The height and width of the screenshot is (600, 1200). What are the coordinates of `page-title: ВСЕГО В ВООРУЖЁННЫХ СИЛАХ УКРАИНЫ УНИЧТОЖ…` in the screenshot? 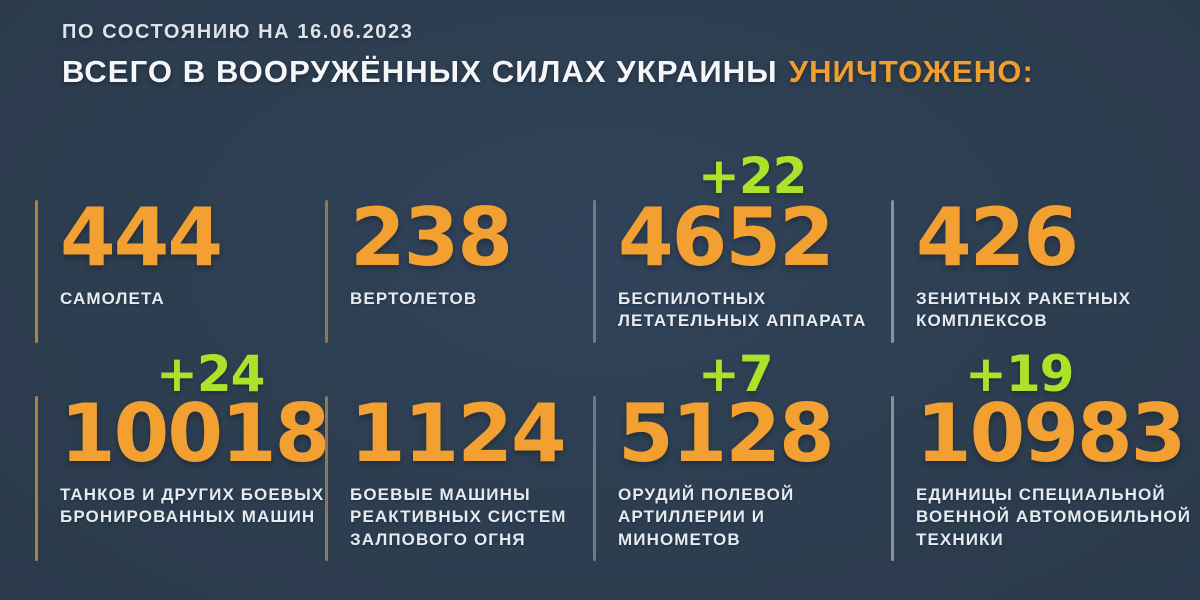 It's located at (622, 71).